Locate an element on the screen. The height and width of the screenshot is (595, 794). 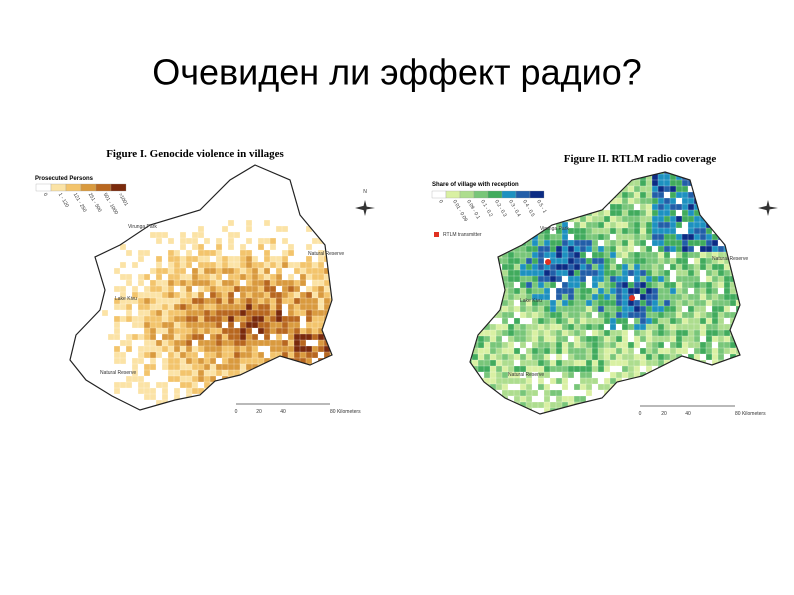
legend-swatch is located at coordinates (523, 194).